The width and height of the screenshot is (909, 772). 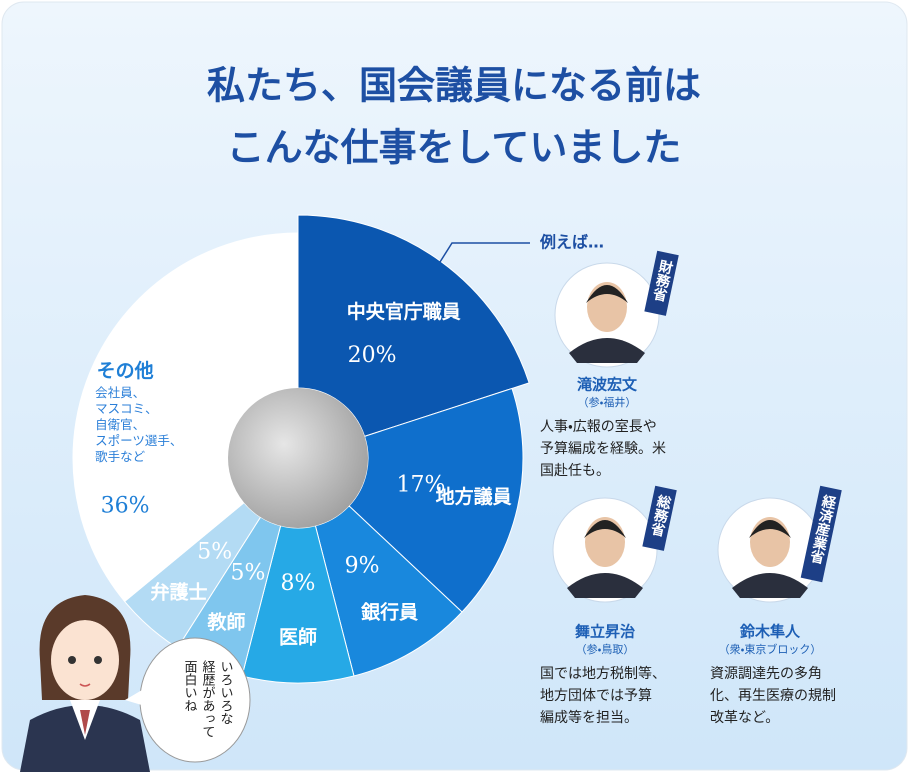 I want to click on speech-bubble, so click(x=188, y=700).